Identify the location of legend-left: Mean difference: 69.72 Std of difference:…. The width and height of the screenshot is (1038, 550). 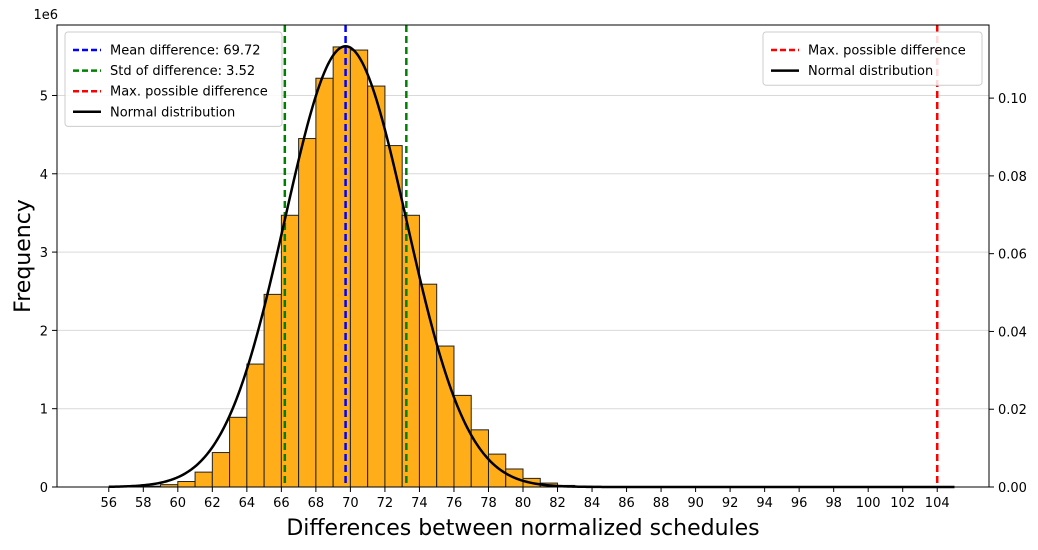
(173, 79).